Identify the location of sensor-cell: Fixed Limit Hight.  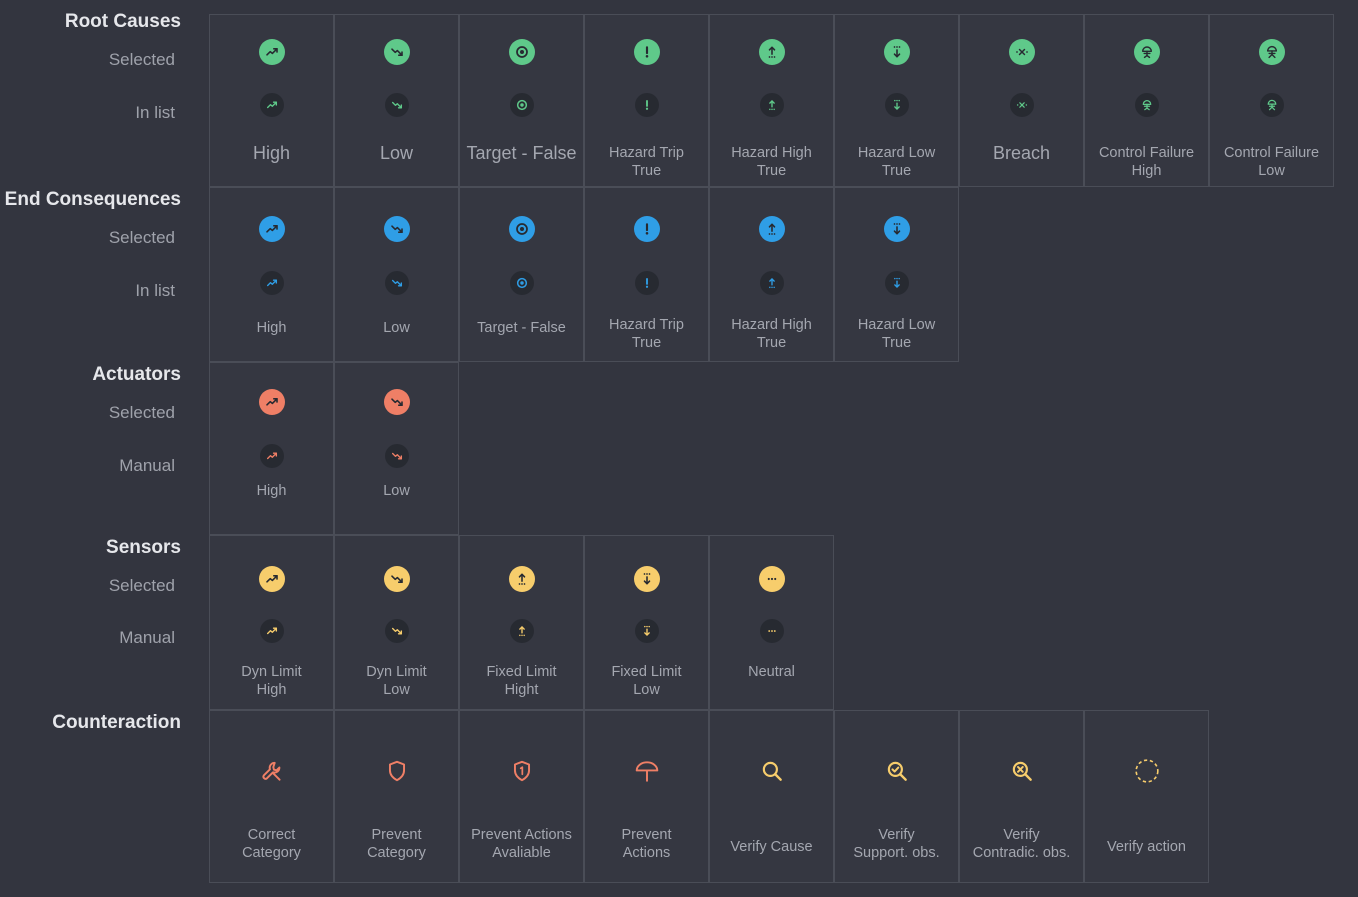
(521, 622).